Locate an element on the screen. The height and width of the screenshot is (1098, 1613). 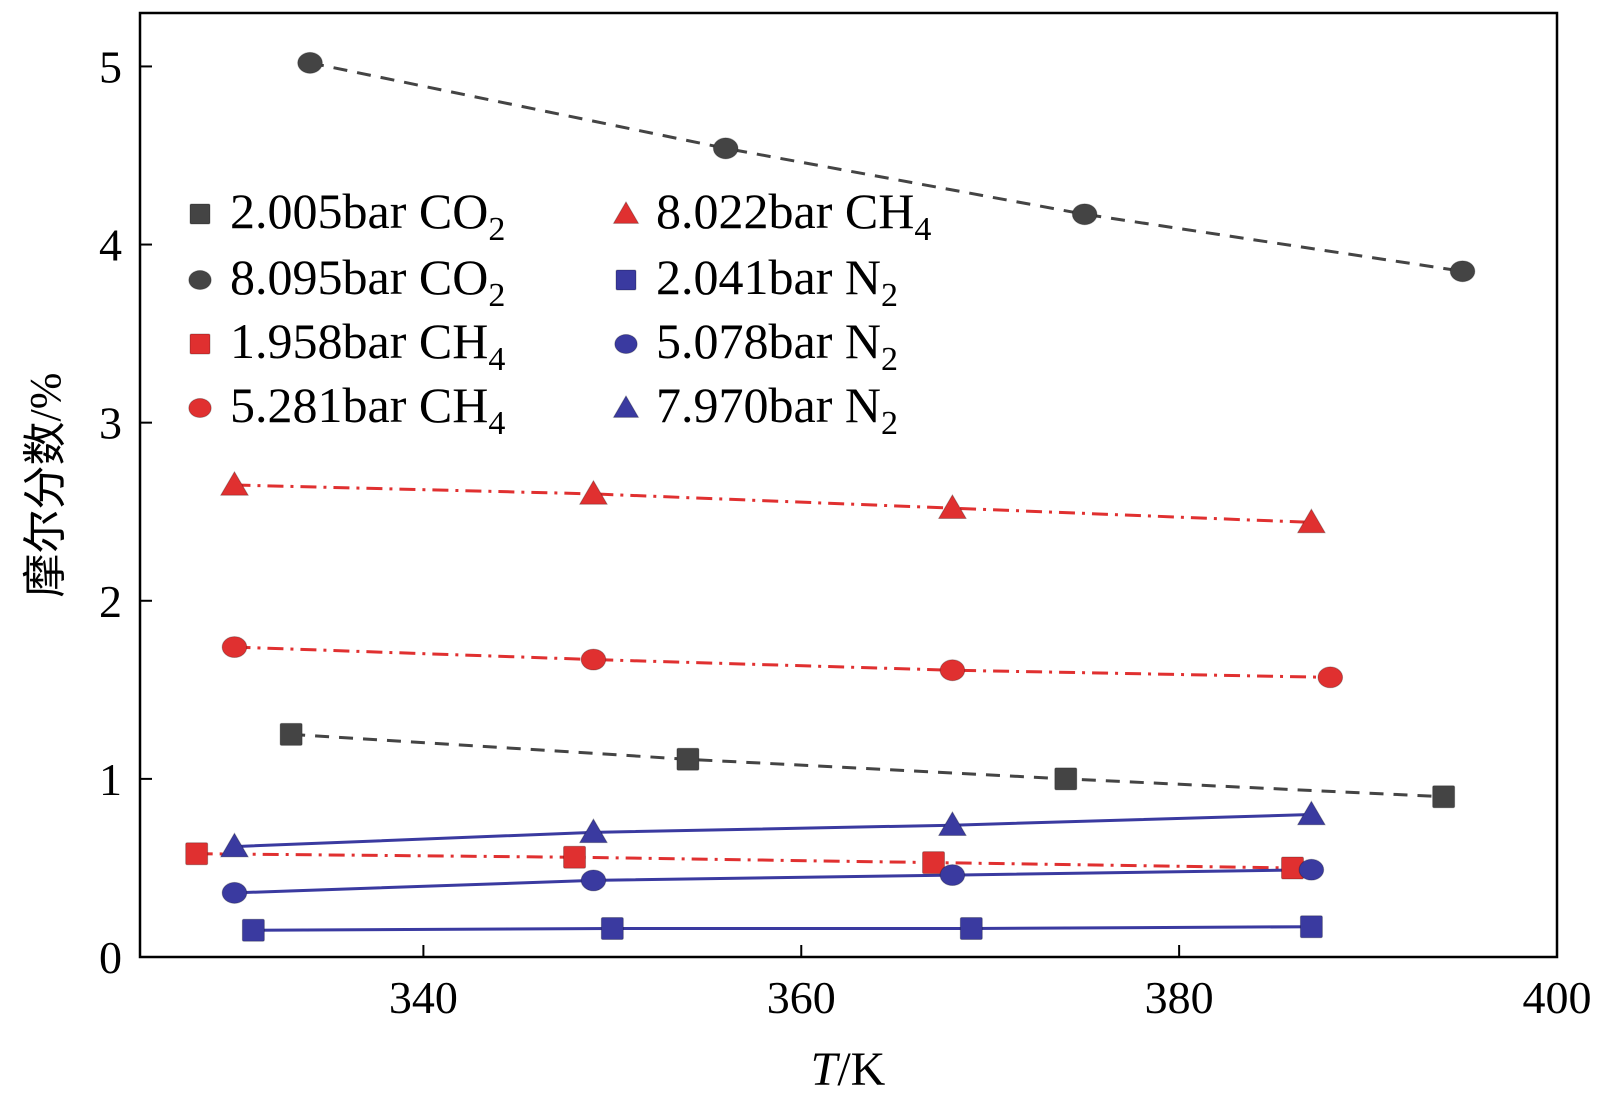
y-tick-label: 0 is located at coordinates (110, 957).